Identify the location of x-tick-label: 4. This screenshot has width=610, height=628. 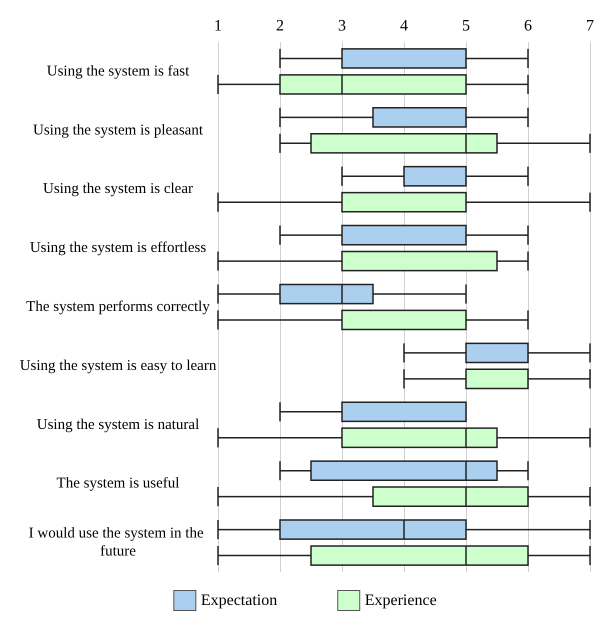
(404, 26).